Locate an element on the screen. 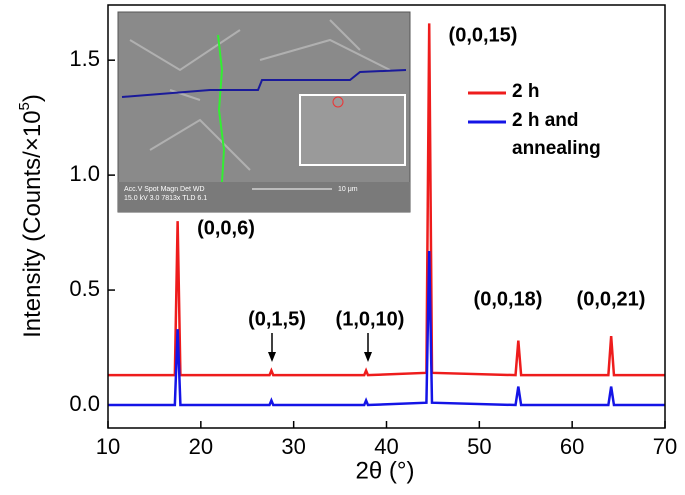 This screenshot has width=685, height=495. scale-label: 10 μm is located at coordinates (348, 189).